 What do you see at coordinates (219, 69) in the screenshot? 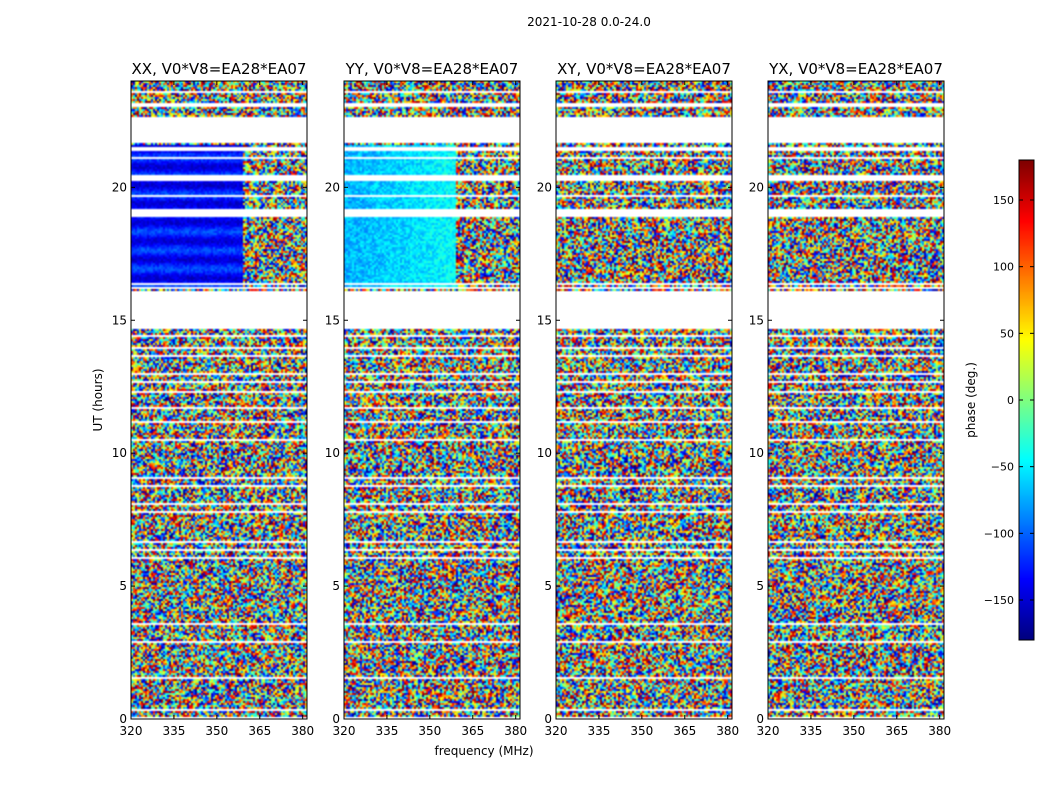
I see `panel-title: XX, V0*V8=EA28*EA07` at bounding box center [219, 69].